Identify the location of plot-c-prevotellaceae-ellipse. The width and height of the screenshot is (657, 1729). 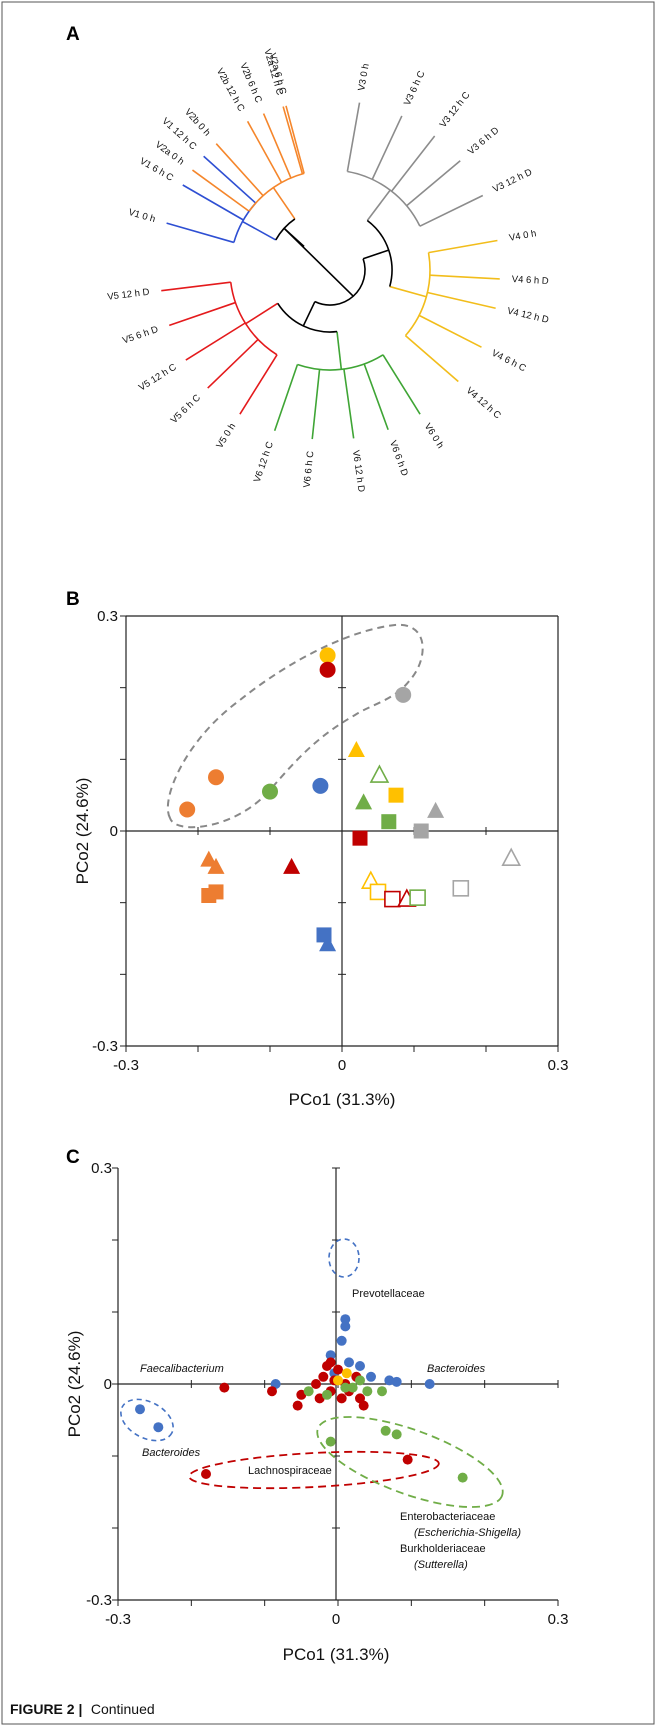
(344, 1258).